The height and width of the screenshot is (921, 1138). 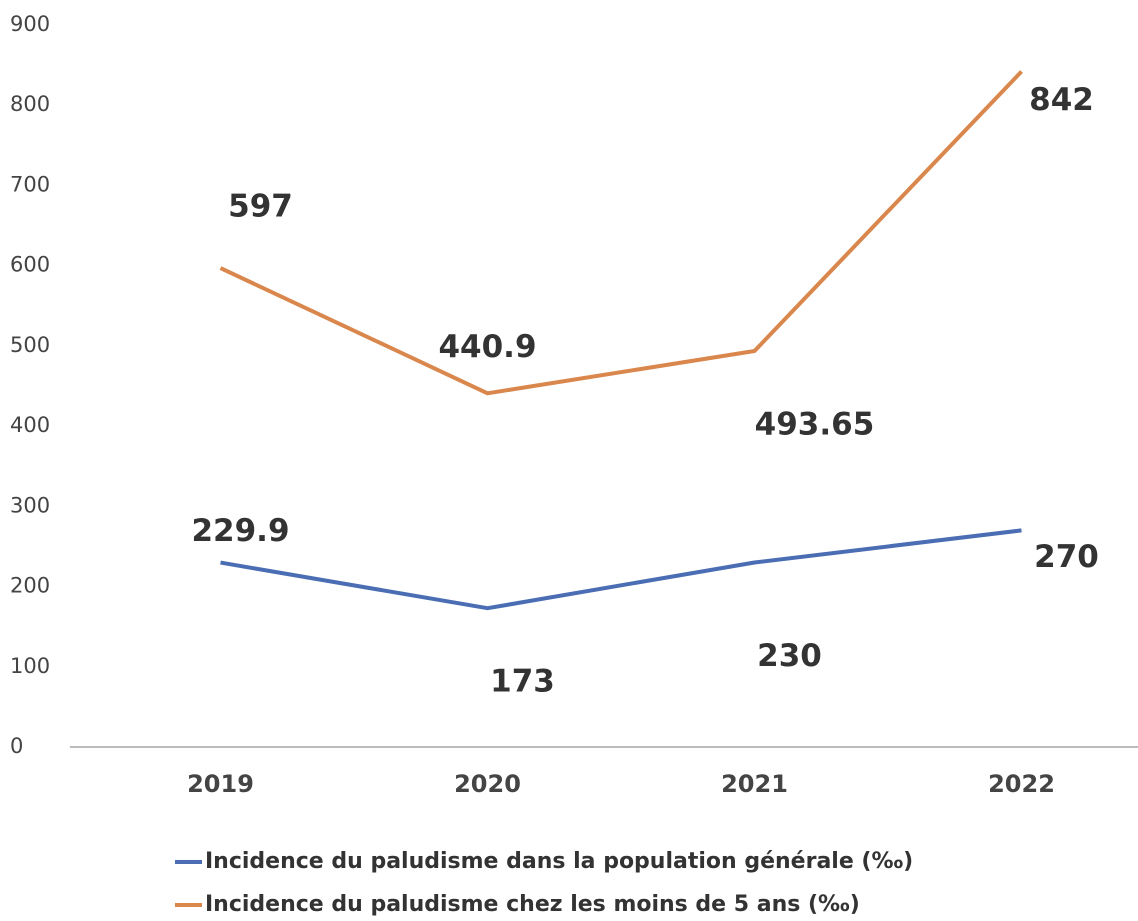 What do you see at coordinates (1066, 557) in the screenshot?
I see `data-label: 270` at bounding box center [1066, 557].